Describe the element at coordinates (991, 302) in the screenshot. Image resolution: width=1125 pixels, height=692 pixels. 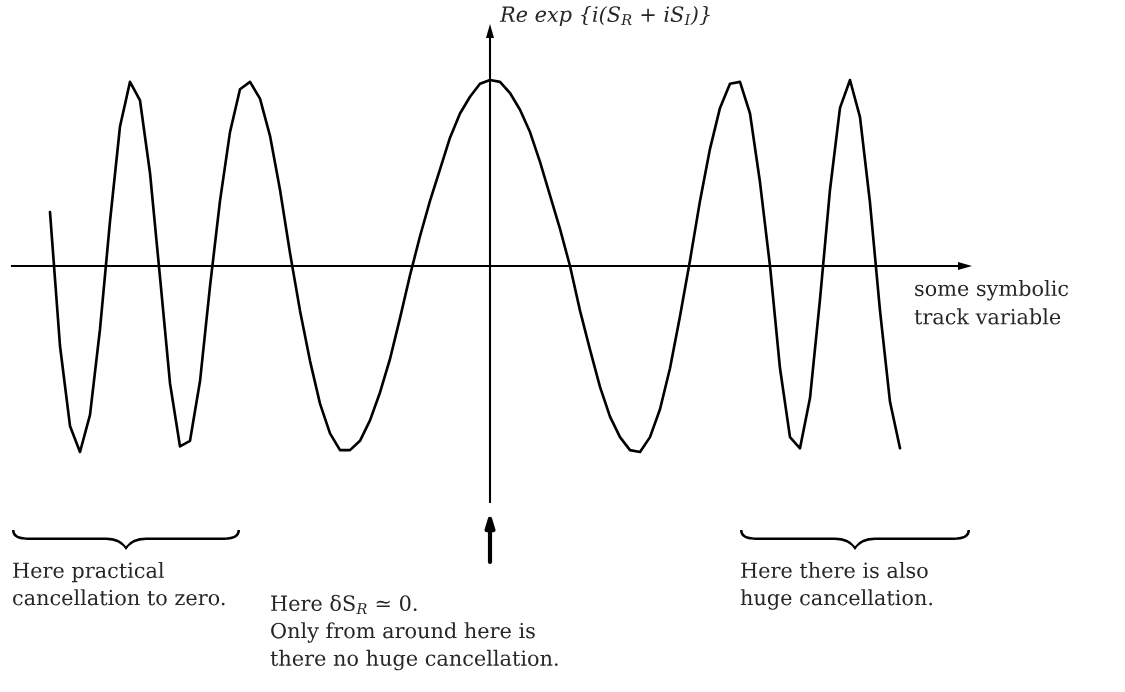
I see `x-axis-title: some symbolic track variable` at that location.